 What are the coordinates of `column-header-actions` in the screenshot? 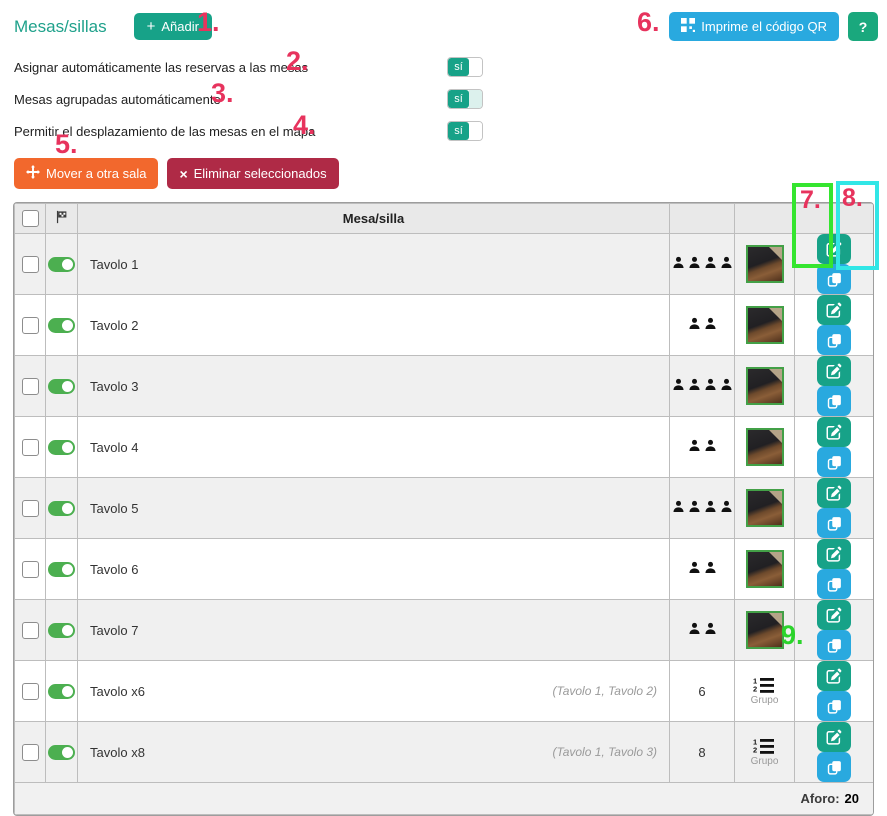 It's located at (833, 218).